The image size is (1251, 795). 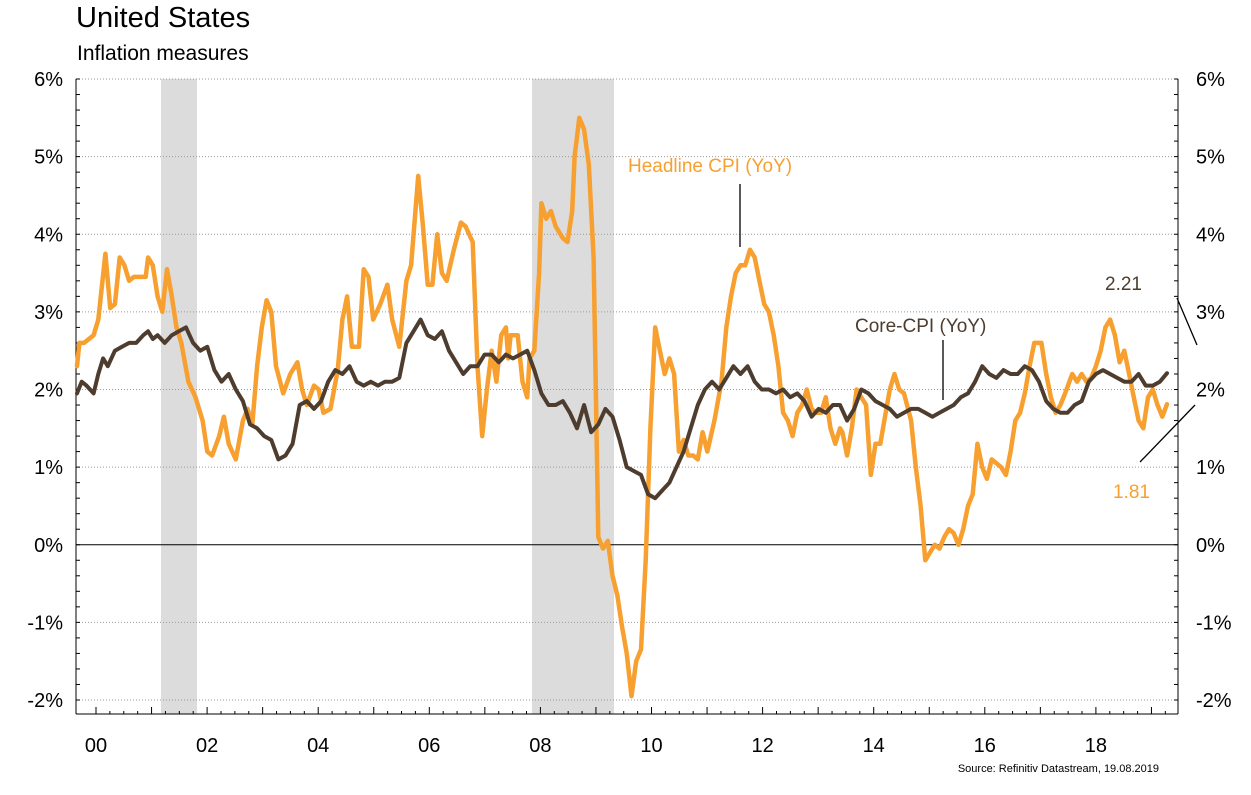 I want to click on y-tick-label-right: 4%, so click(x=1210, y=235).